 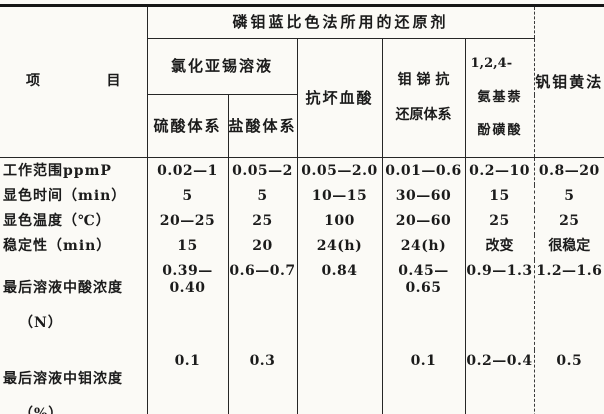 I want to click on data-cell: 0.2—0.4, so click(x=500, y=382).